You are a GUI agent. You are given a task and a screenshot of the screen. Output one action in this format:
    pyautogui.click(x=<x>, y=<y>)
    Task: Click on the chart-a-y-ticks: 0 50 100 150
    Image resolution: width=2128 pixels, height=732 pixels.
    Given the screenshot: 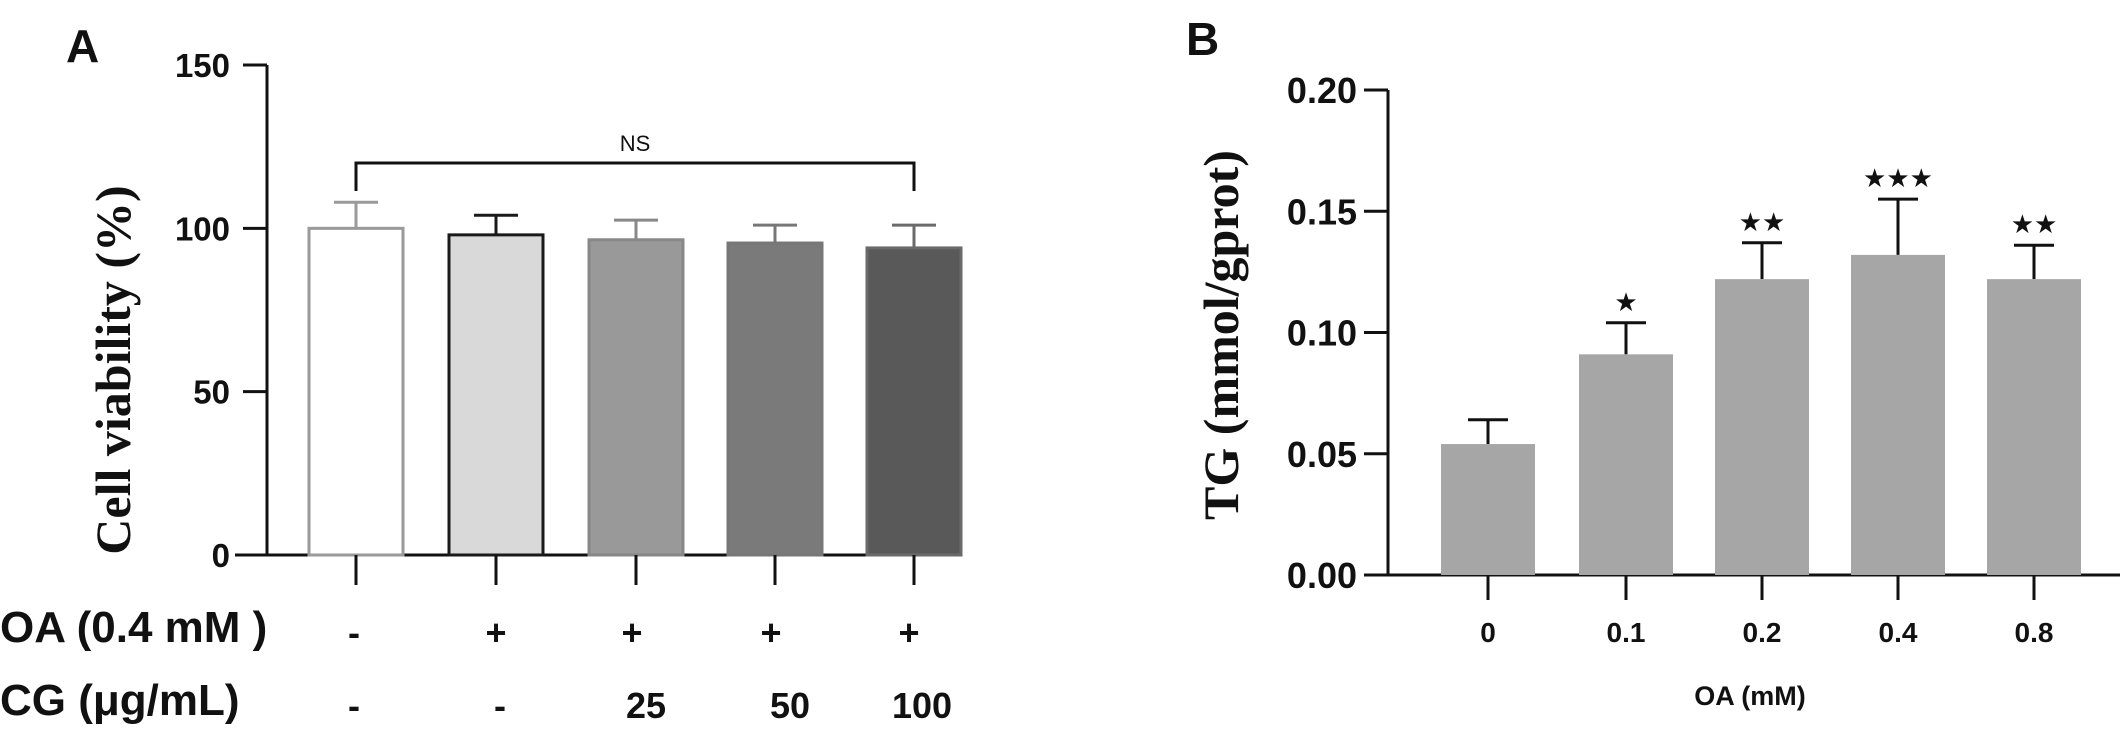 What is the action you would take?
    pyautogui.click(x=221, y=310)
    